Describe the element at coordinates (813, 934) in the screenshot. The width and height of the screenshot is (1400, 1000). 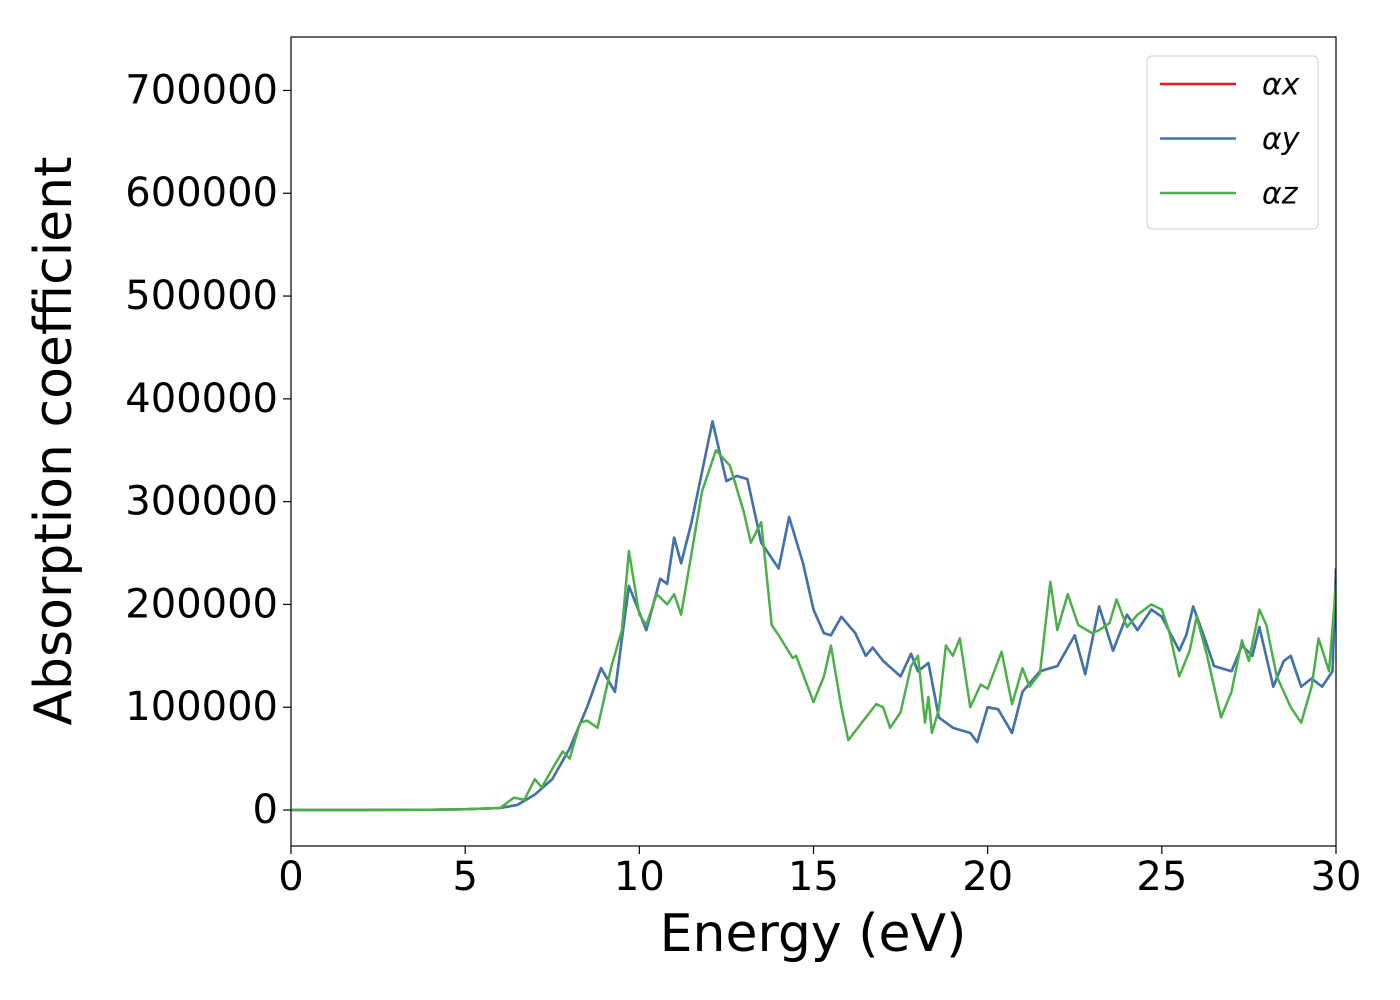
I see `x-axis-label: Energy (eV)` at that location.